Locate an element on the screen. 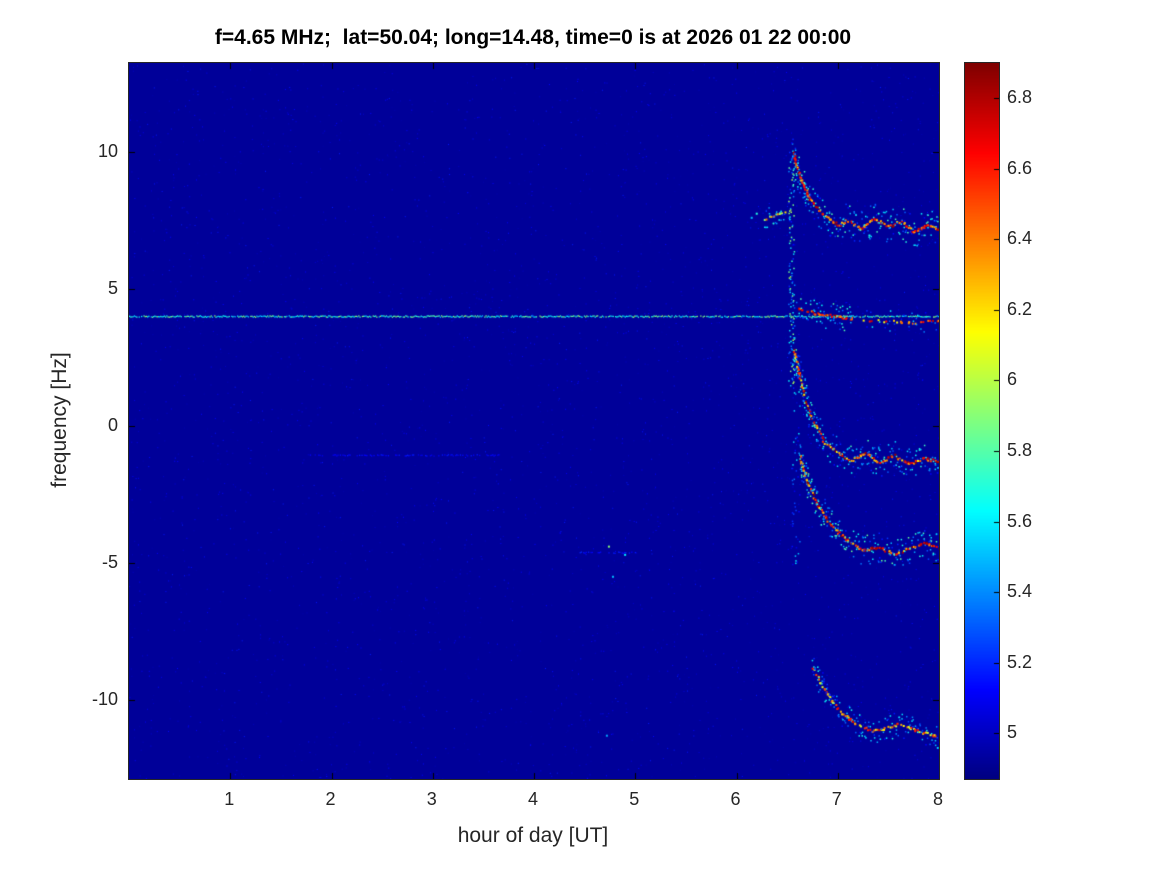 The height and width of the screenshot is (875, 1167). y-tick-label: 0 is located at coordinates (112, 425).